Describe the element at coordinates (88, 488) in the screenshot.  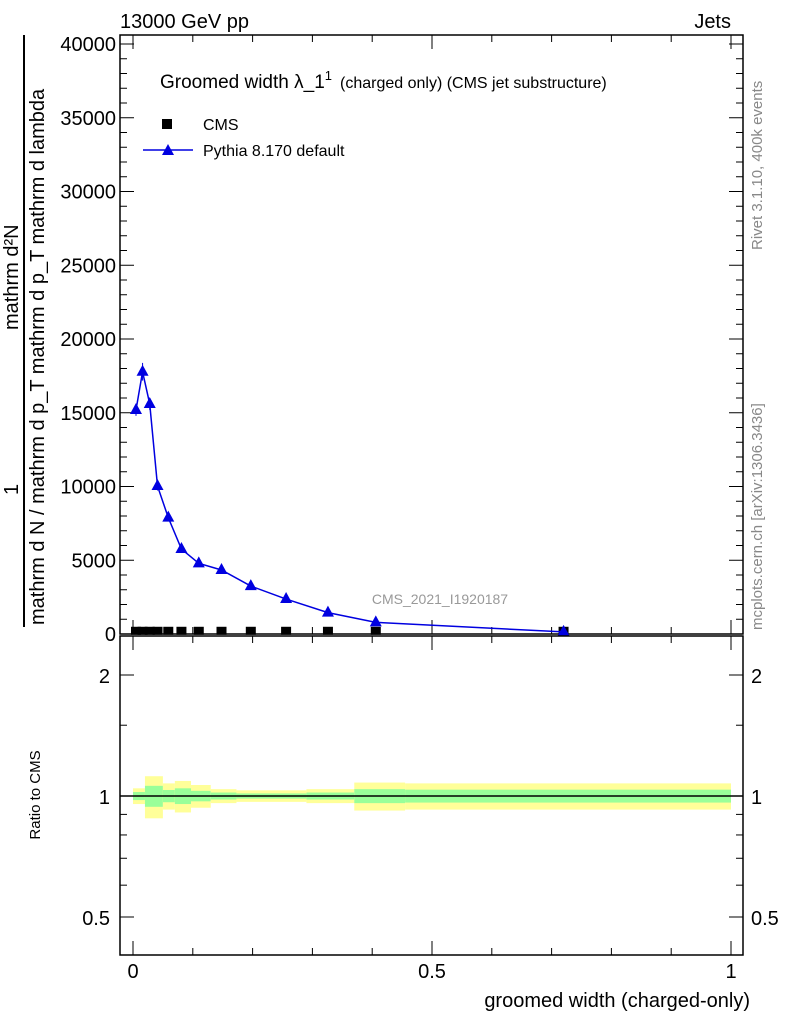
I see `y-tick-label: 10000` at that location.